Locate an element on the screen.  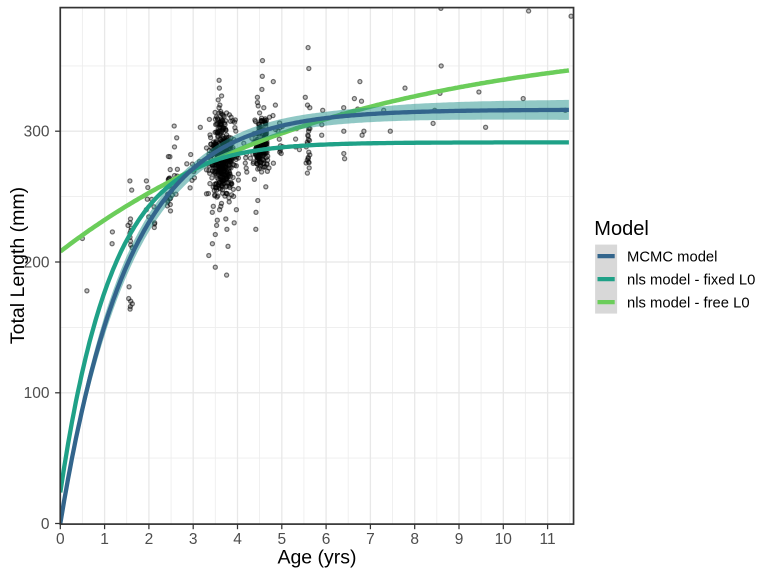
svg-text: 10 is located at coordinates (504, 539).